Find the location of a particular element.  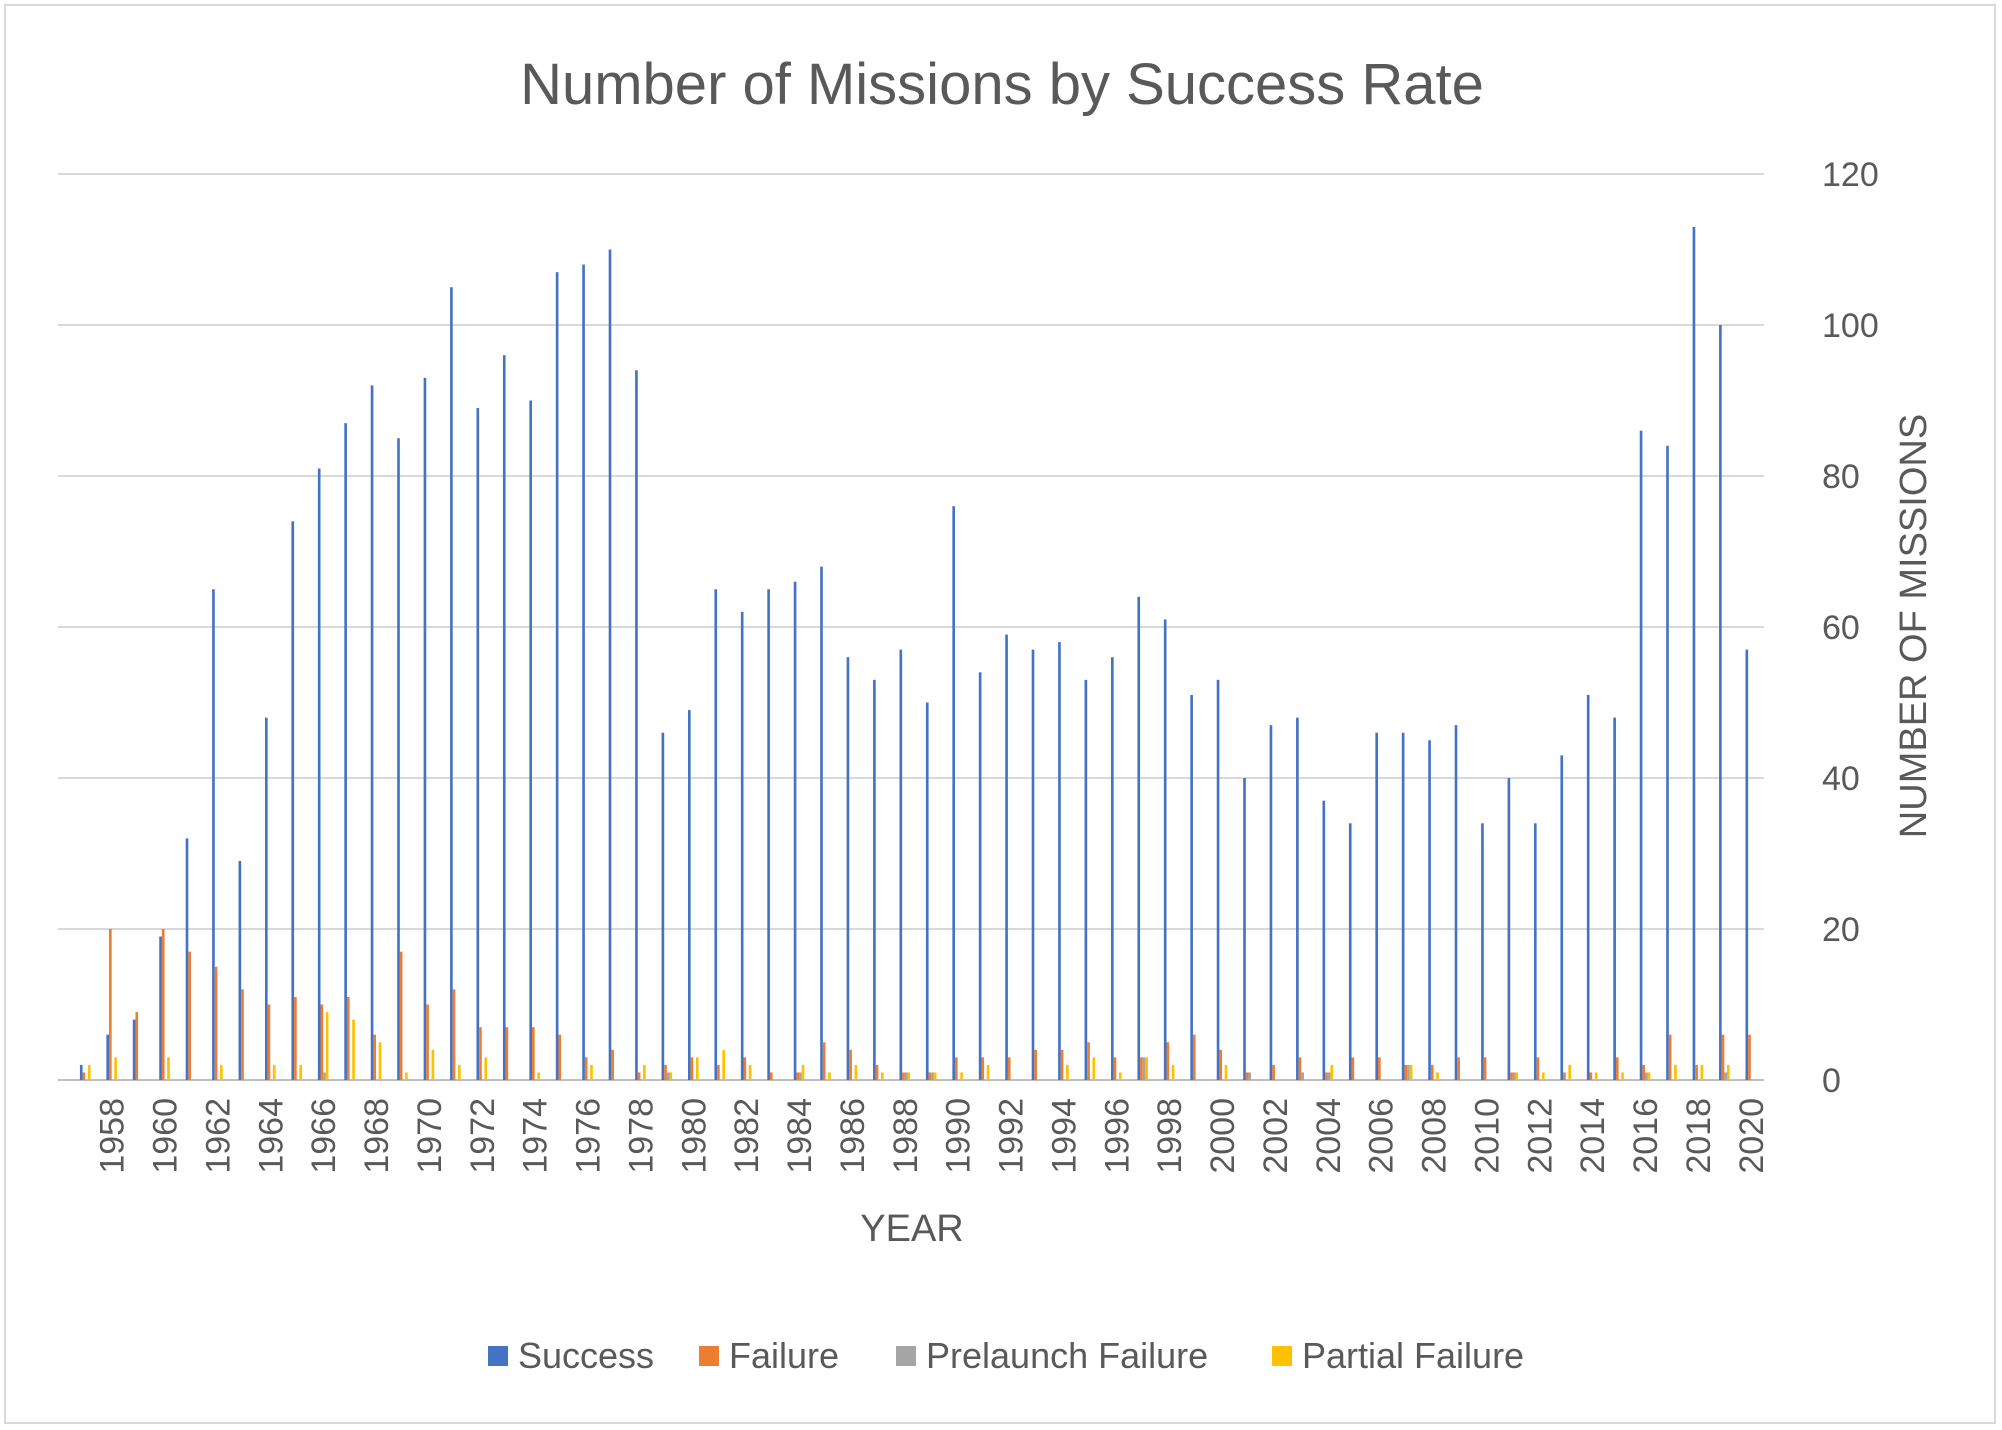

x-tick-label: 2010 is located at coordinates (1487, 1136).